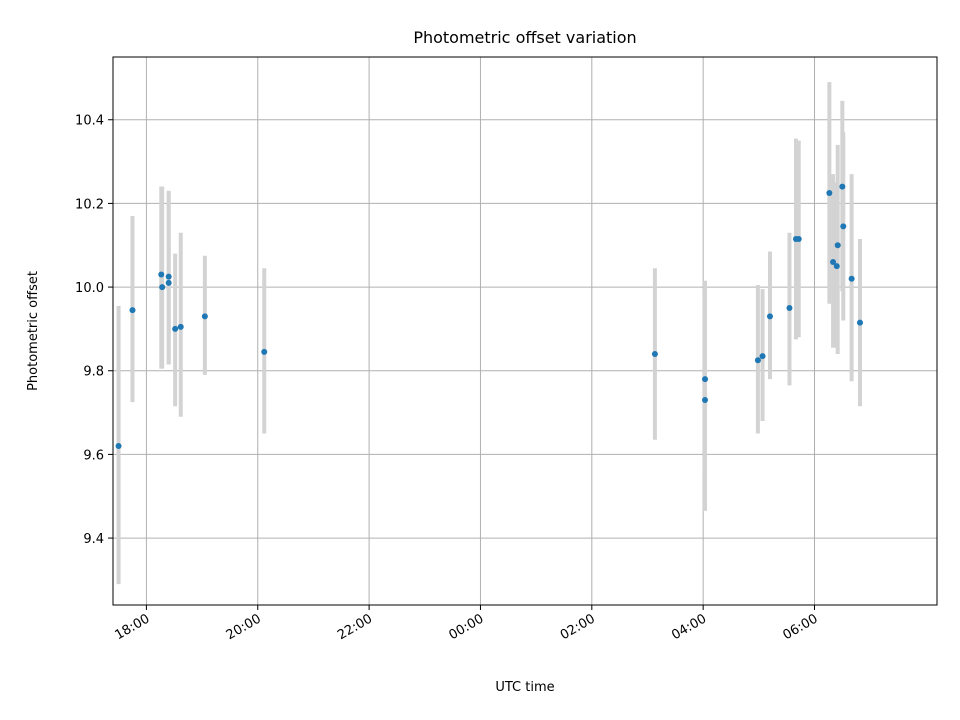  I want to click on x-axis-ticks: 18:00 20:00 22:00 00:00 02:00 04:00 06:00, so click(466, 624).